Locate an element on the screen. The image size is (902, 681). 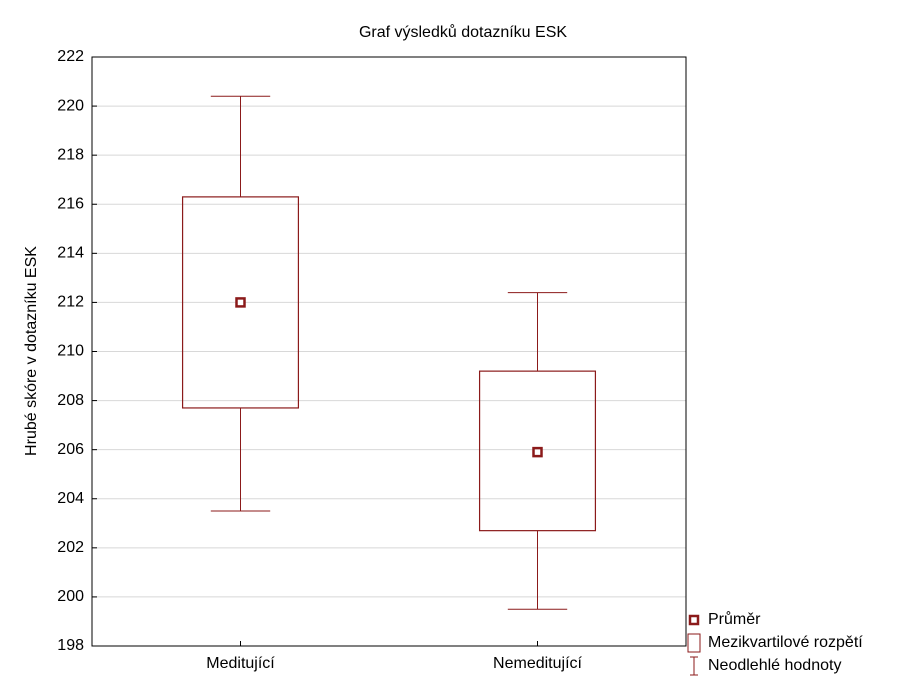
y-tick-label: 222 is located at coordinates (70, 56).